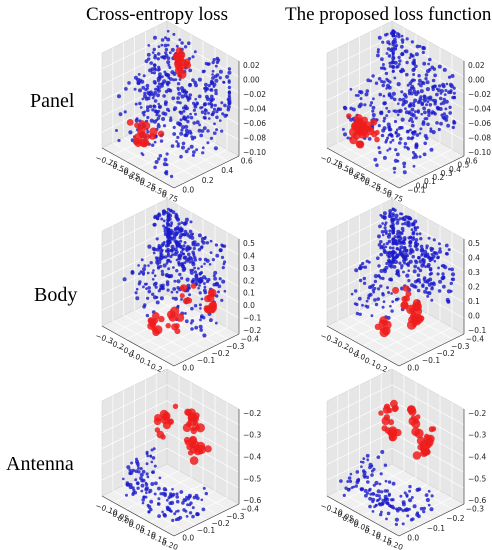 Image resolution: width=492 pixels, height=550 pixels. What do you see at coordinates (479, 152) in the screenshot?
I see `right-axis-tick-label: −0.10` at bounding box center [479, 152].